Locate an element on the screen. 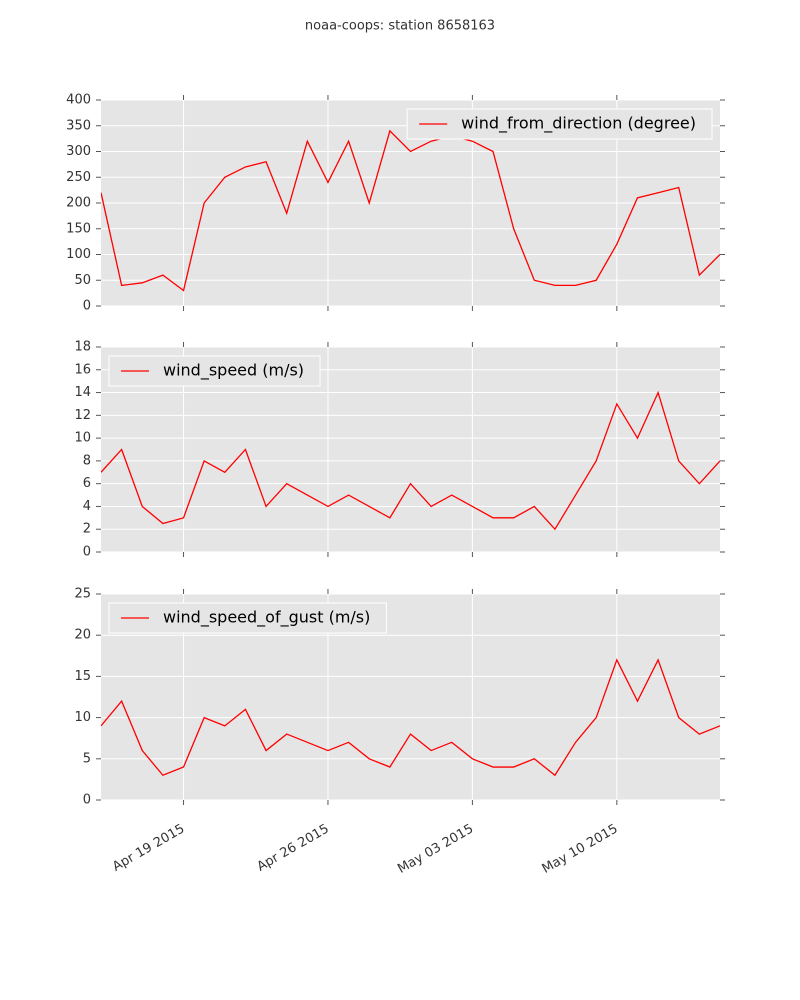  y-tick-label: 18 is located at coordinates (82, 347).